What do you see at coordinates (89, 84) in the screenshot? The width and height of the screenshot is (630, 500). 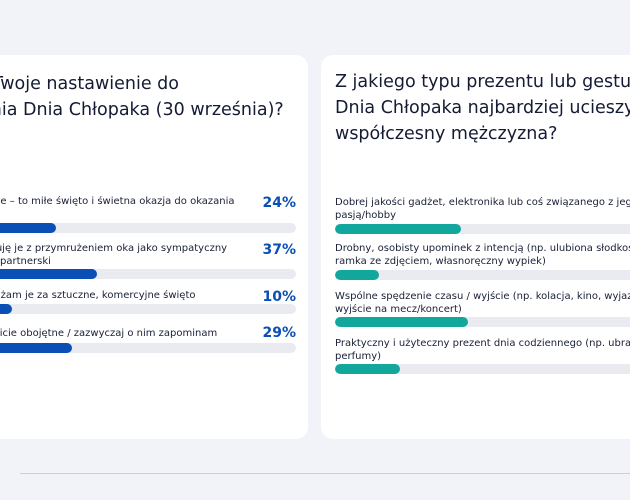 I see `chart-title-line: t Twoje nastawienie do` at bounding box center [89, 84].